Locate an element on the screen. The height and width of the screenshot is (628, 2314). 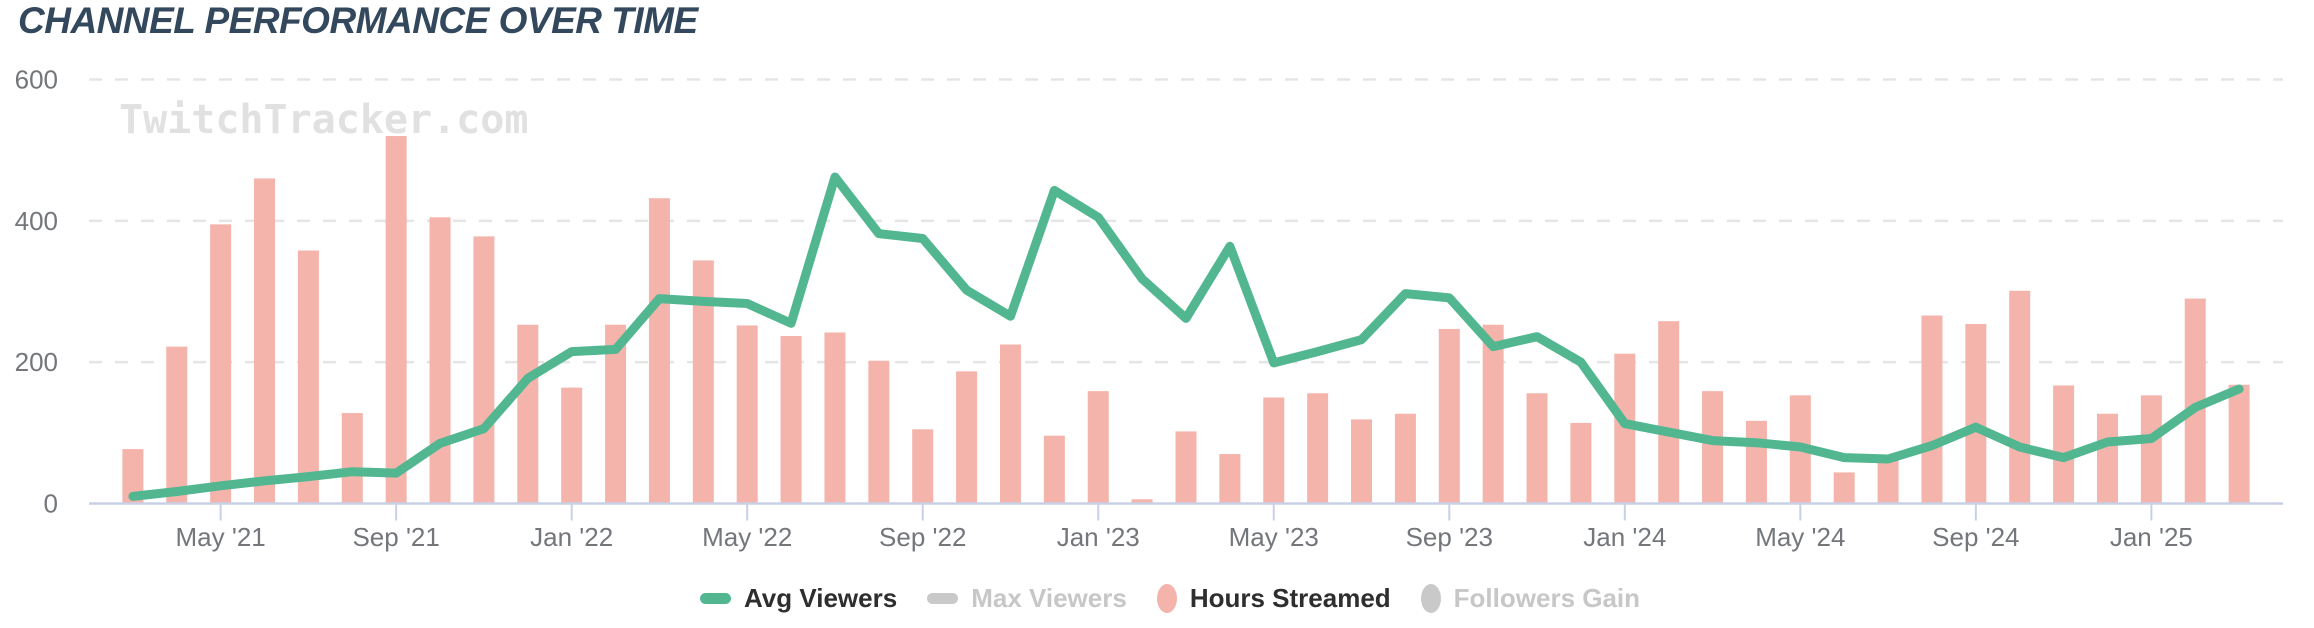
y-tick-label: 0 is located at coordinates (51, 504).